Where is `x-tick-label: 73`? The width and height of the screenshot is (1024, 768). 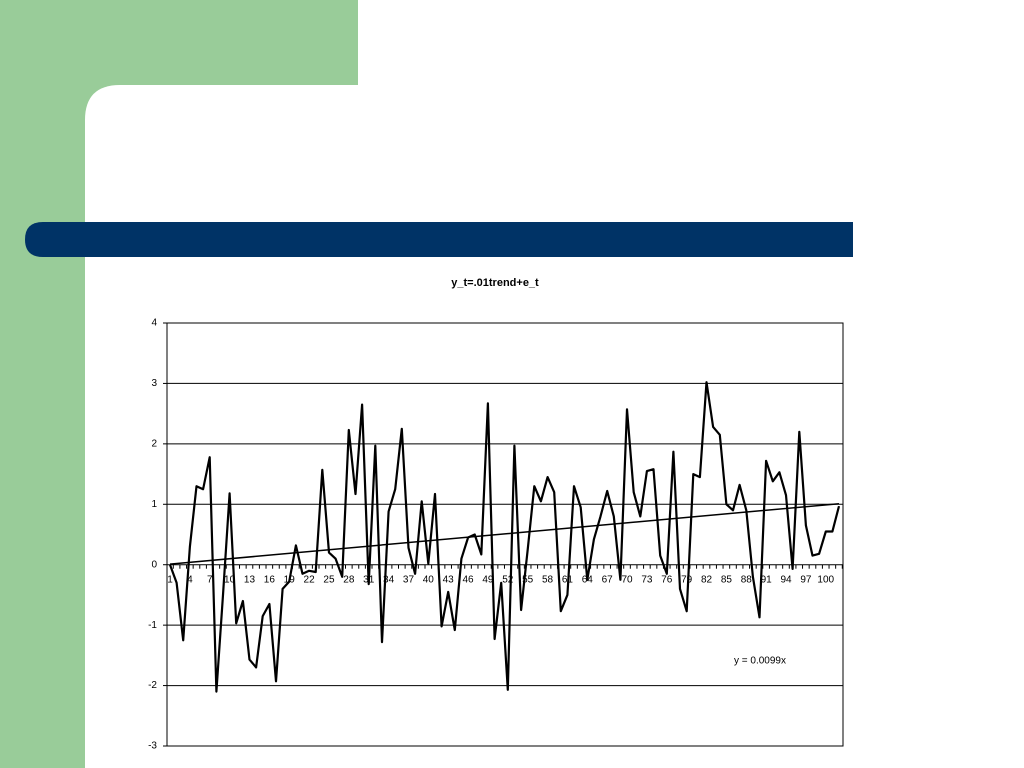
x-tick-label: 73 is located at coordinates (647, 579).